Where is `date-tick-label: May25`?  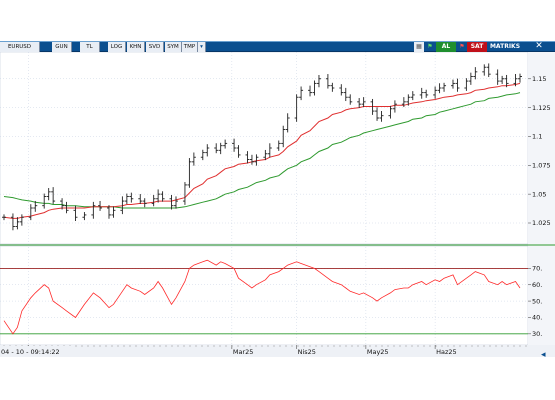
date-tick-label: May25 is located at coordinates (378, 352).